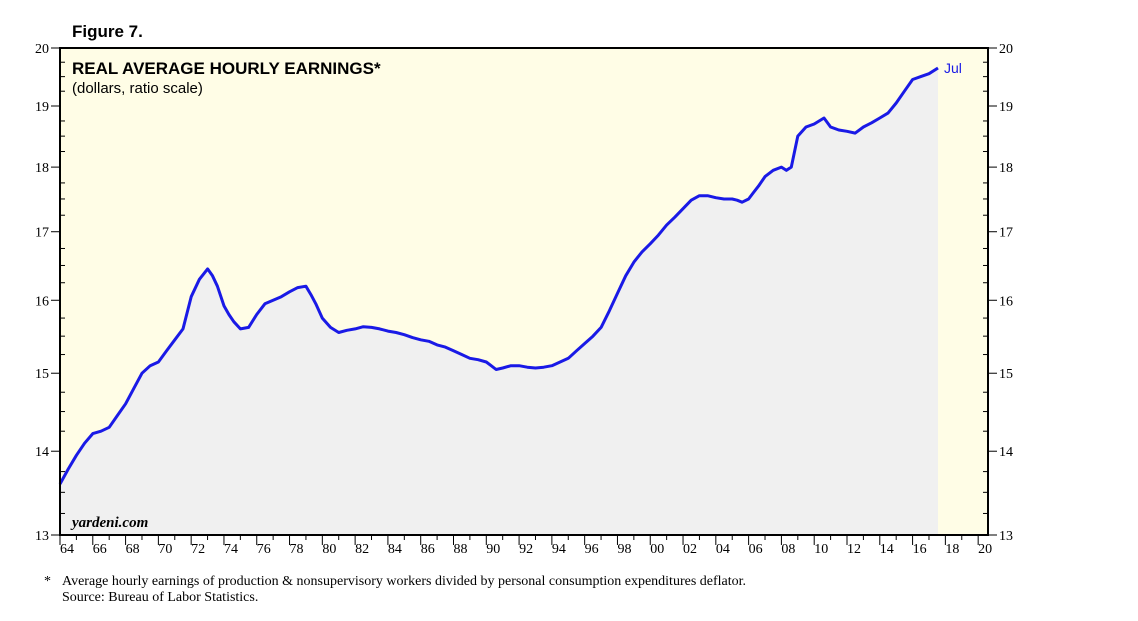 The image size is (1138, 621). I want to click on x-tick-label: 08, so click(788, 549).